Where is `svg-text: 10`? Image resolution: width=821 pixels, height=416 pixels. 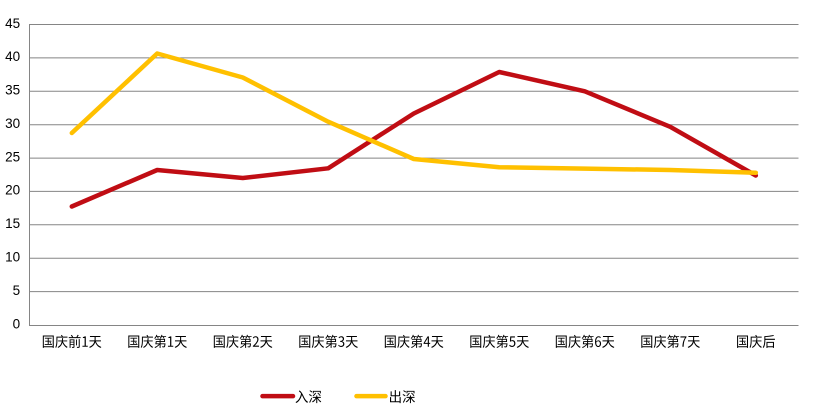
svg-text: 10 is located at coordinates (12, 257).